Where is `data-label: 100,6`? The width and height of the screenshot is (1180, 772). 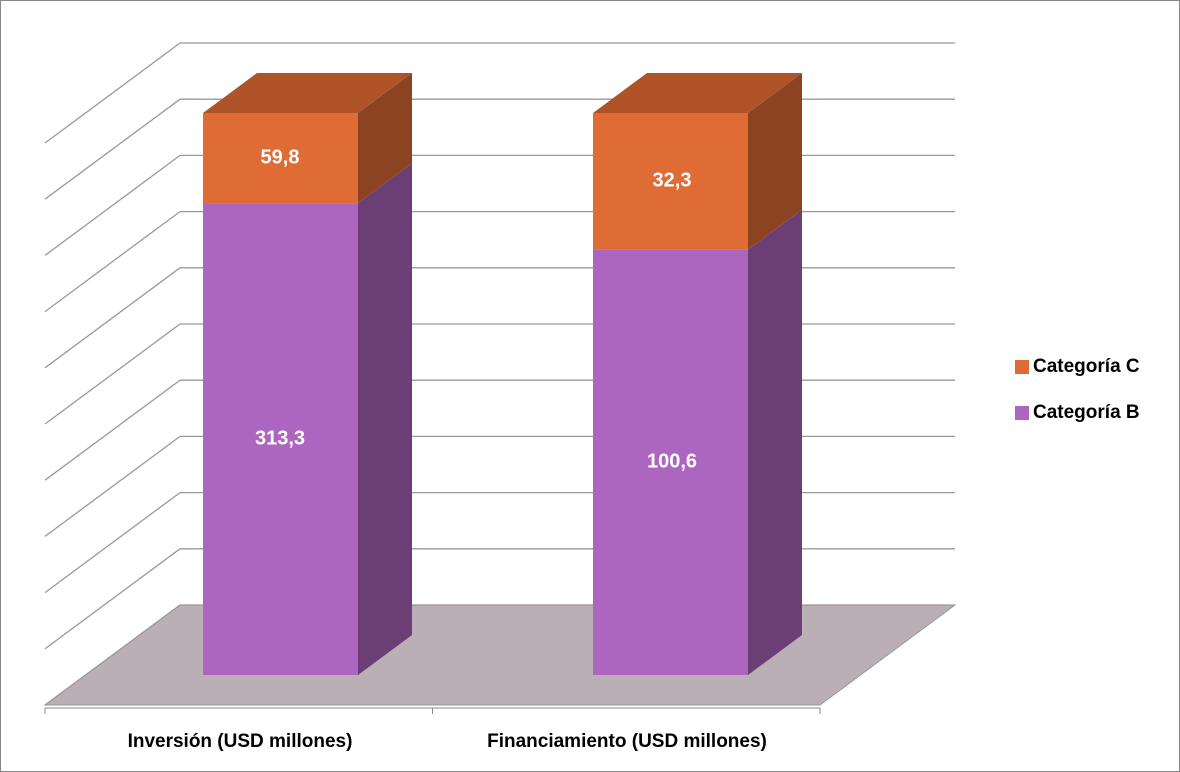
data-label: 100,6 is located at coordinates (672, 462).